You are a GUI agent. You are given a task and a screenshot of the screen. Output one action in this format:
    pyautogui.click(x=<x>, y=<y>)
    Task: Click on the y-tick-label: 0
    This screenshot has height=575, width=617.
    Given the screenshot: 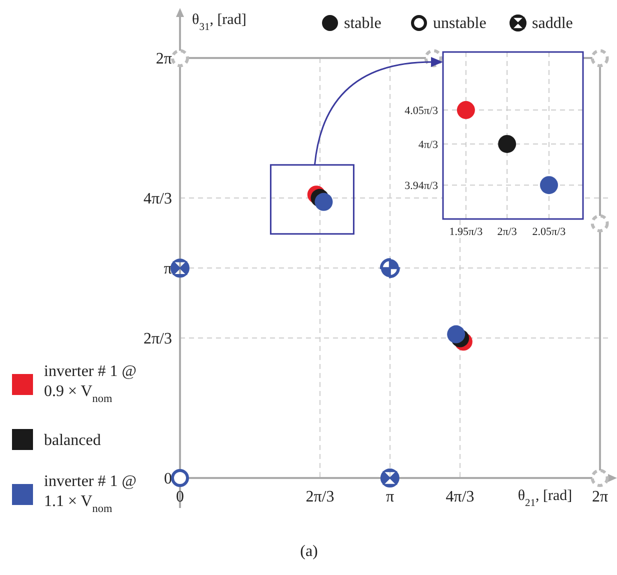 What is the action you would take?
    pyautogui.click(x=168, y=479)
    